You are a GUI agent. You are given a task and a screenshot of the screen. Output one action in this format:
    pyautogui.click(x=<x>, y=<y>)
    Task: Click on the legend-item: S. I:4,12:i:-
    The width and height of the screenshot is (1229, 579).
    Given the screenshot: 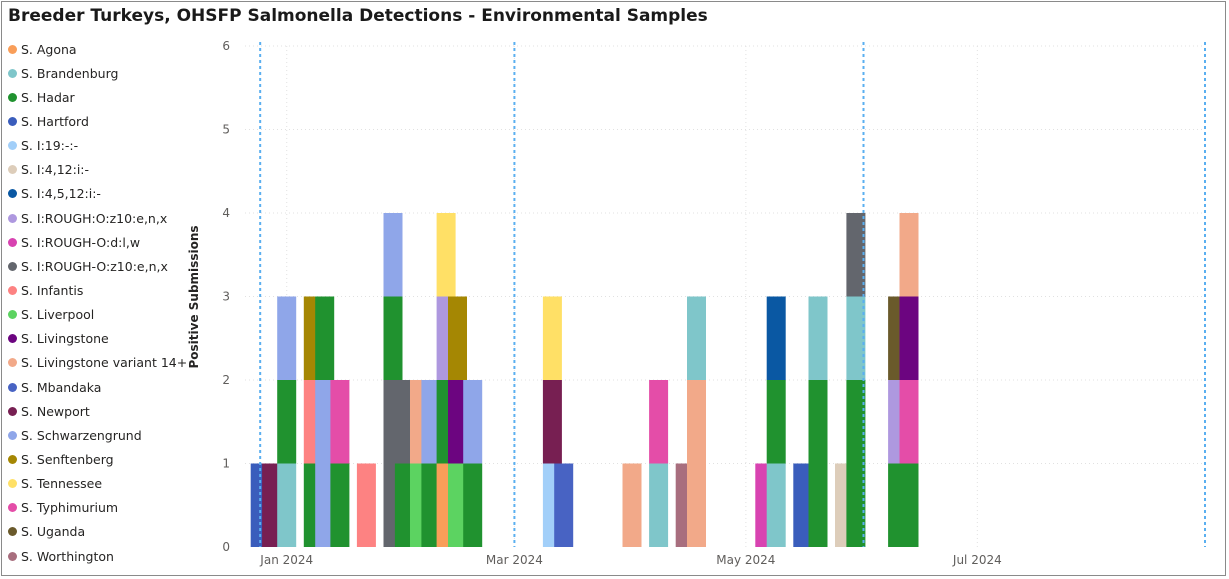 What is the action you would take?
    pyautogui.click(x=103, y=170)
    